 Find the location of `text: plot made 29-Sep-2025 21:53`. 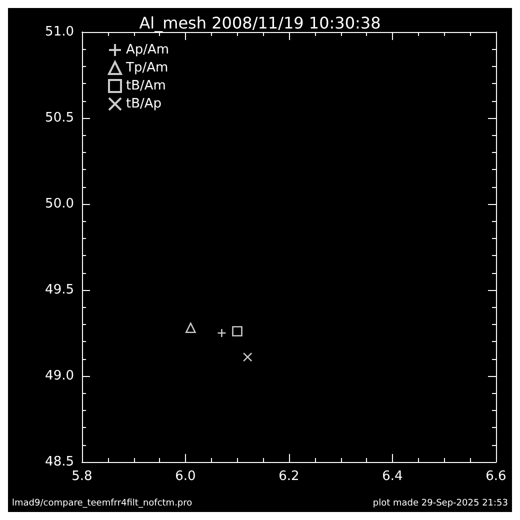

text: plot made 29-Sep-2025 21:53 is located at coordinates (440, 503).